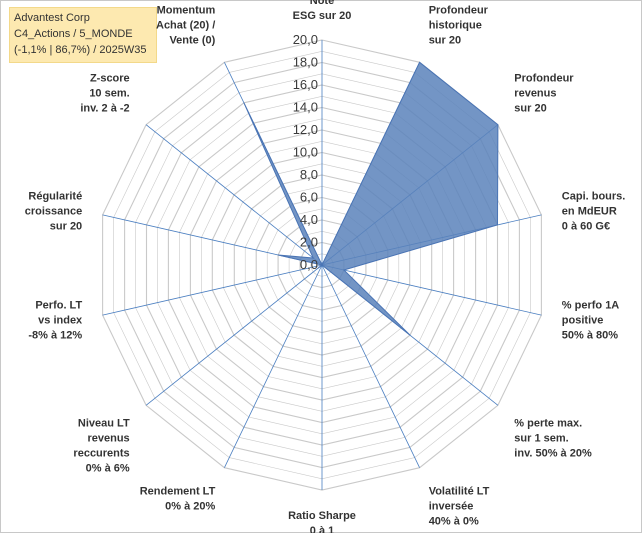 Image resolution: width=642 pixels, height=533 pixels. What do you see at coordinates (322, 11) in the screenshot?
I see `axis-label: Note ESG sur 20` at bounding box center [322, 11].